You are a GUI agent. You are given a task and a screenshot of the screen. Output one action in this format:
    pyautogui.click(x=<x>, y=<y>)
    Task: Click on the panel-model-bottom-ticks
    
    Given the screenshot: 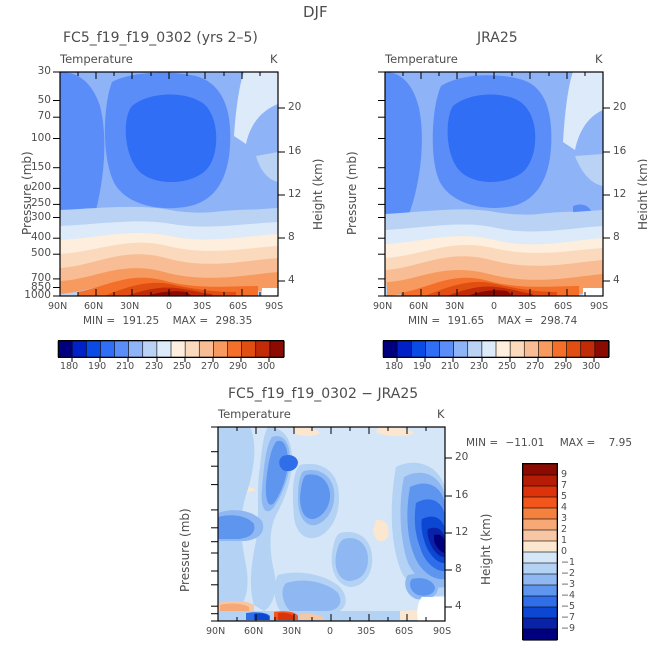 What is the action you would take?
    pyautogui.click(x=169, y=292)
    